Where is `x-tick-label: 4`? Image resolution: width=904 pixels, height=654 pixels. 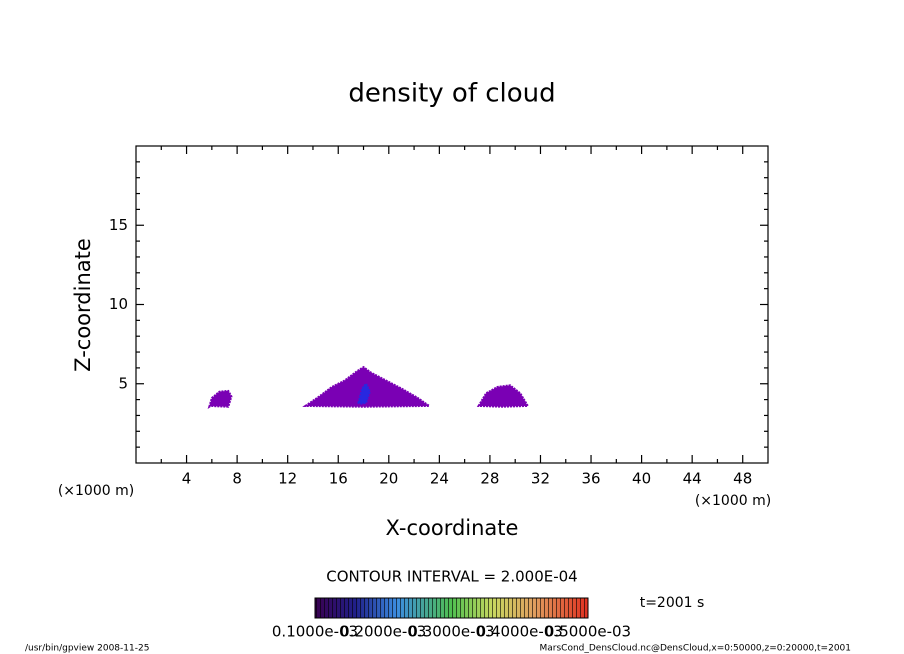
x-tick-label: 4 is located at coordinates (187, 479).